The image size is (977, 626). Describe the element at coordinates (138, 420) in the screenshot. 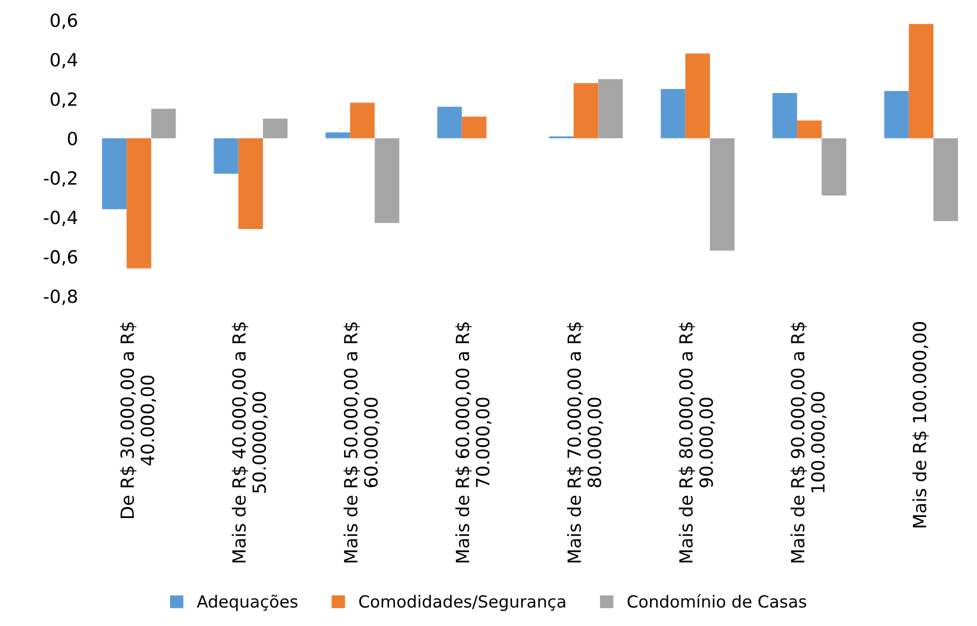

I see `x-tick-label: De R$ 30.000,00 a R$ 40.000,00` at that location.